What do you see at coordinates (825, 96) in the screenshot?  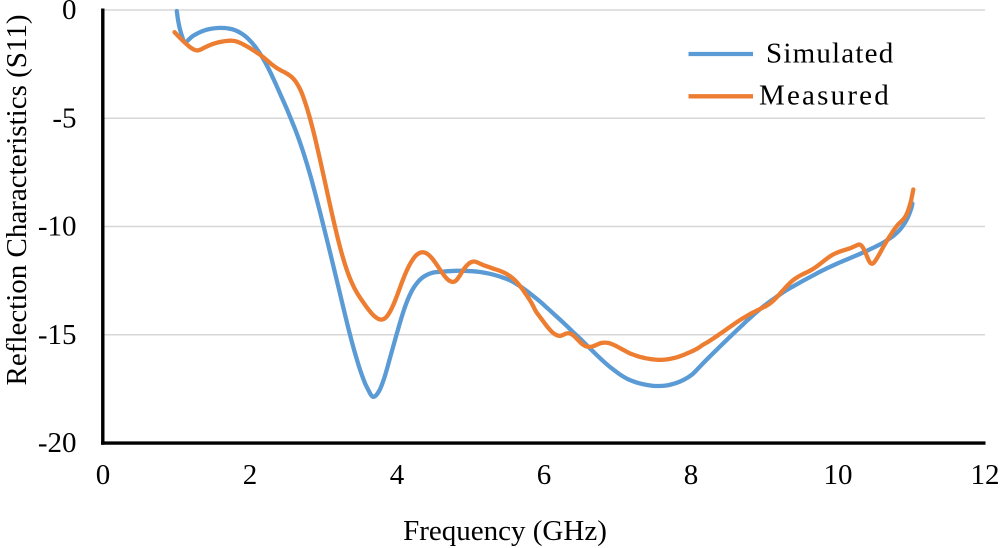 I see `svg-text: Measured` at bounding box center [825, 96].